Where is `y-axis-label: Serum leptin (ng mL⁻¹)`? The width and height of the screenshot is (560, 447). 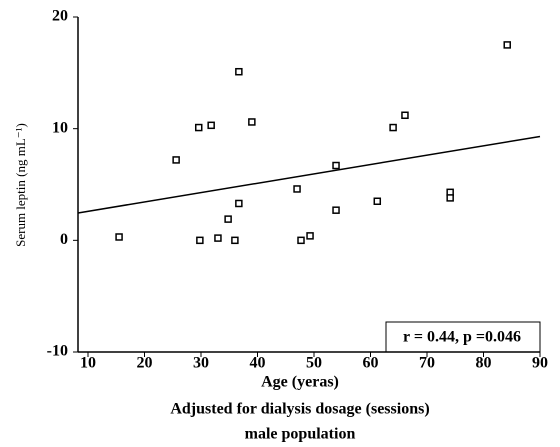
y-axis-label: Serum leptin (ng mL⁻¹) is located at coordinates (20, 185).